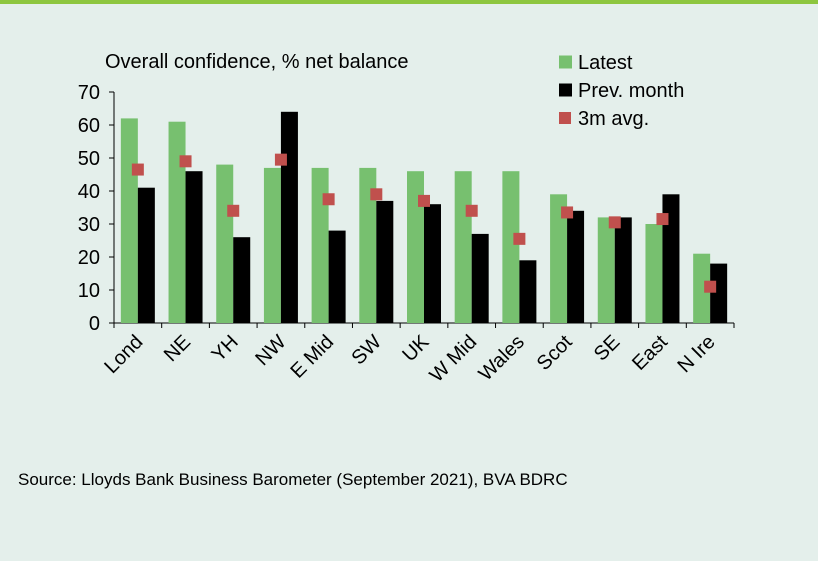  Describe the element at coordinates (511, 247) in the screenshot. I see `bar-latest-wales` at that location.